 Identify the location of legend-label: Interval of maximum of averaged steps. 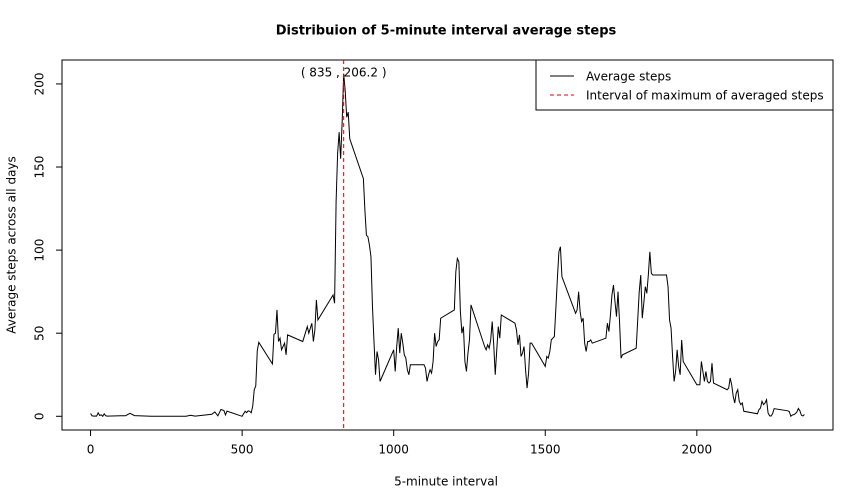
(705, 96).